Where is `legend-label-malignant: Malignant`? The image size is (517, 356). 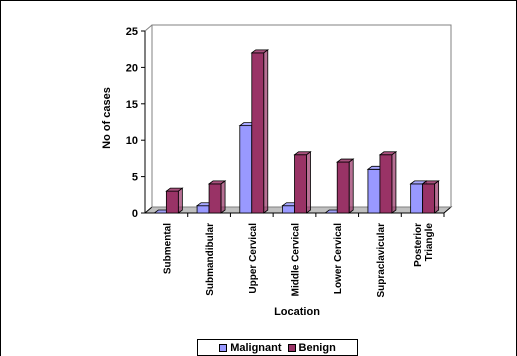
legend-label-malignant: Malignant is located at coordinates (256, 347).